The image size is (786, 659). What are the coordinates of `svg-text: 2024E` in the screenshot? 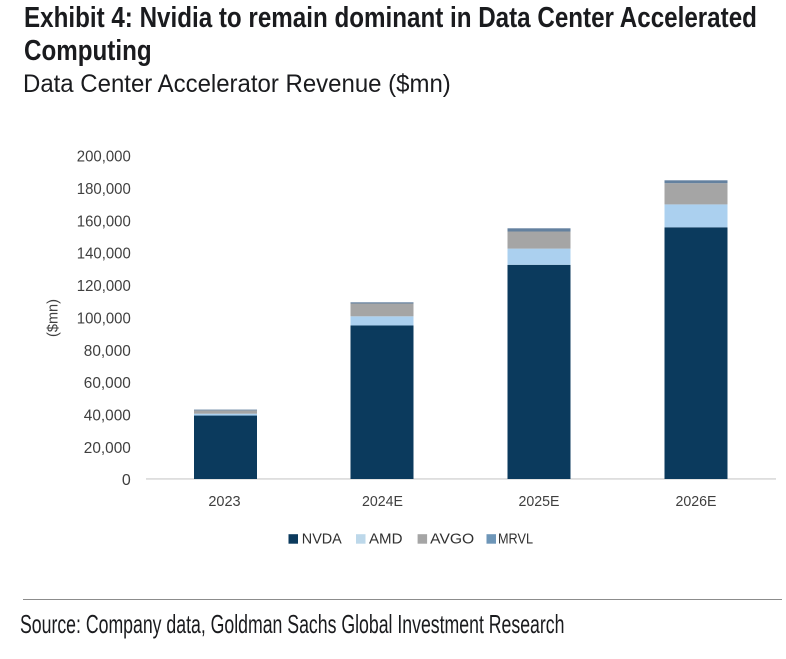 It's located at (382, 502).